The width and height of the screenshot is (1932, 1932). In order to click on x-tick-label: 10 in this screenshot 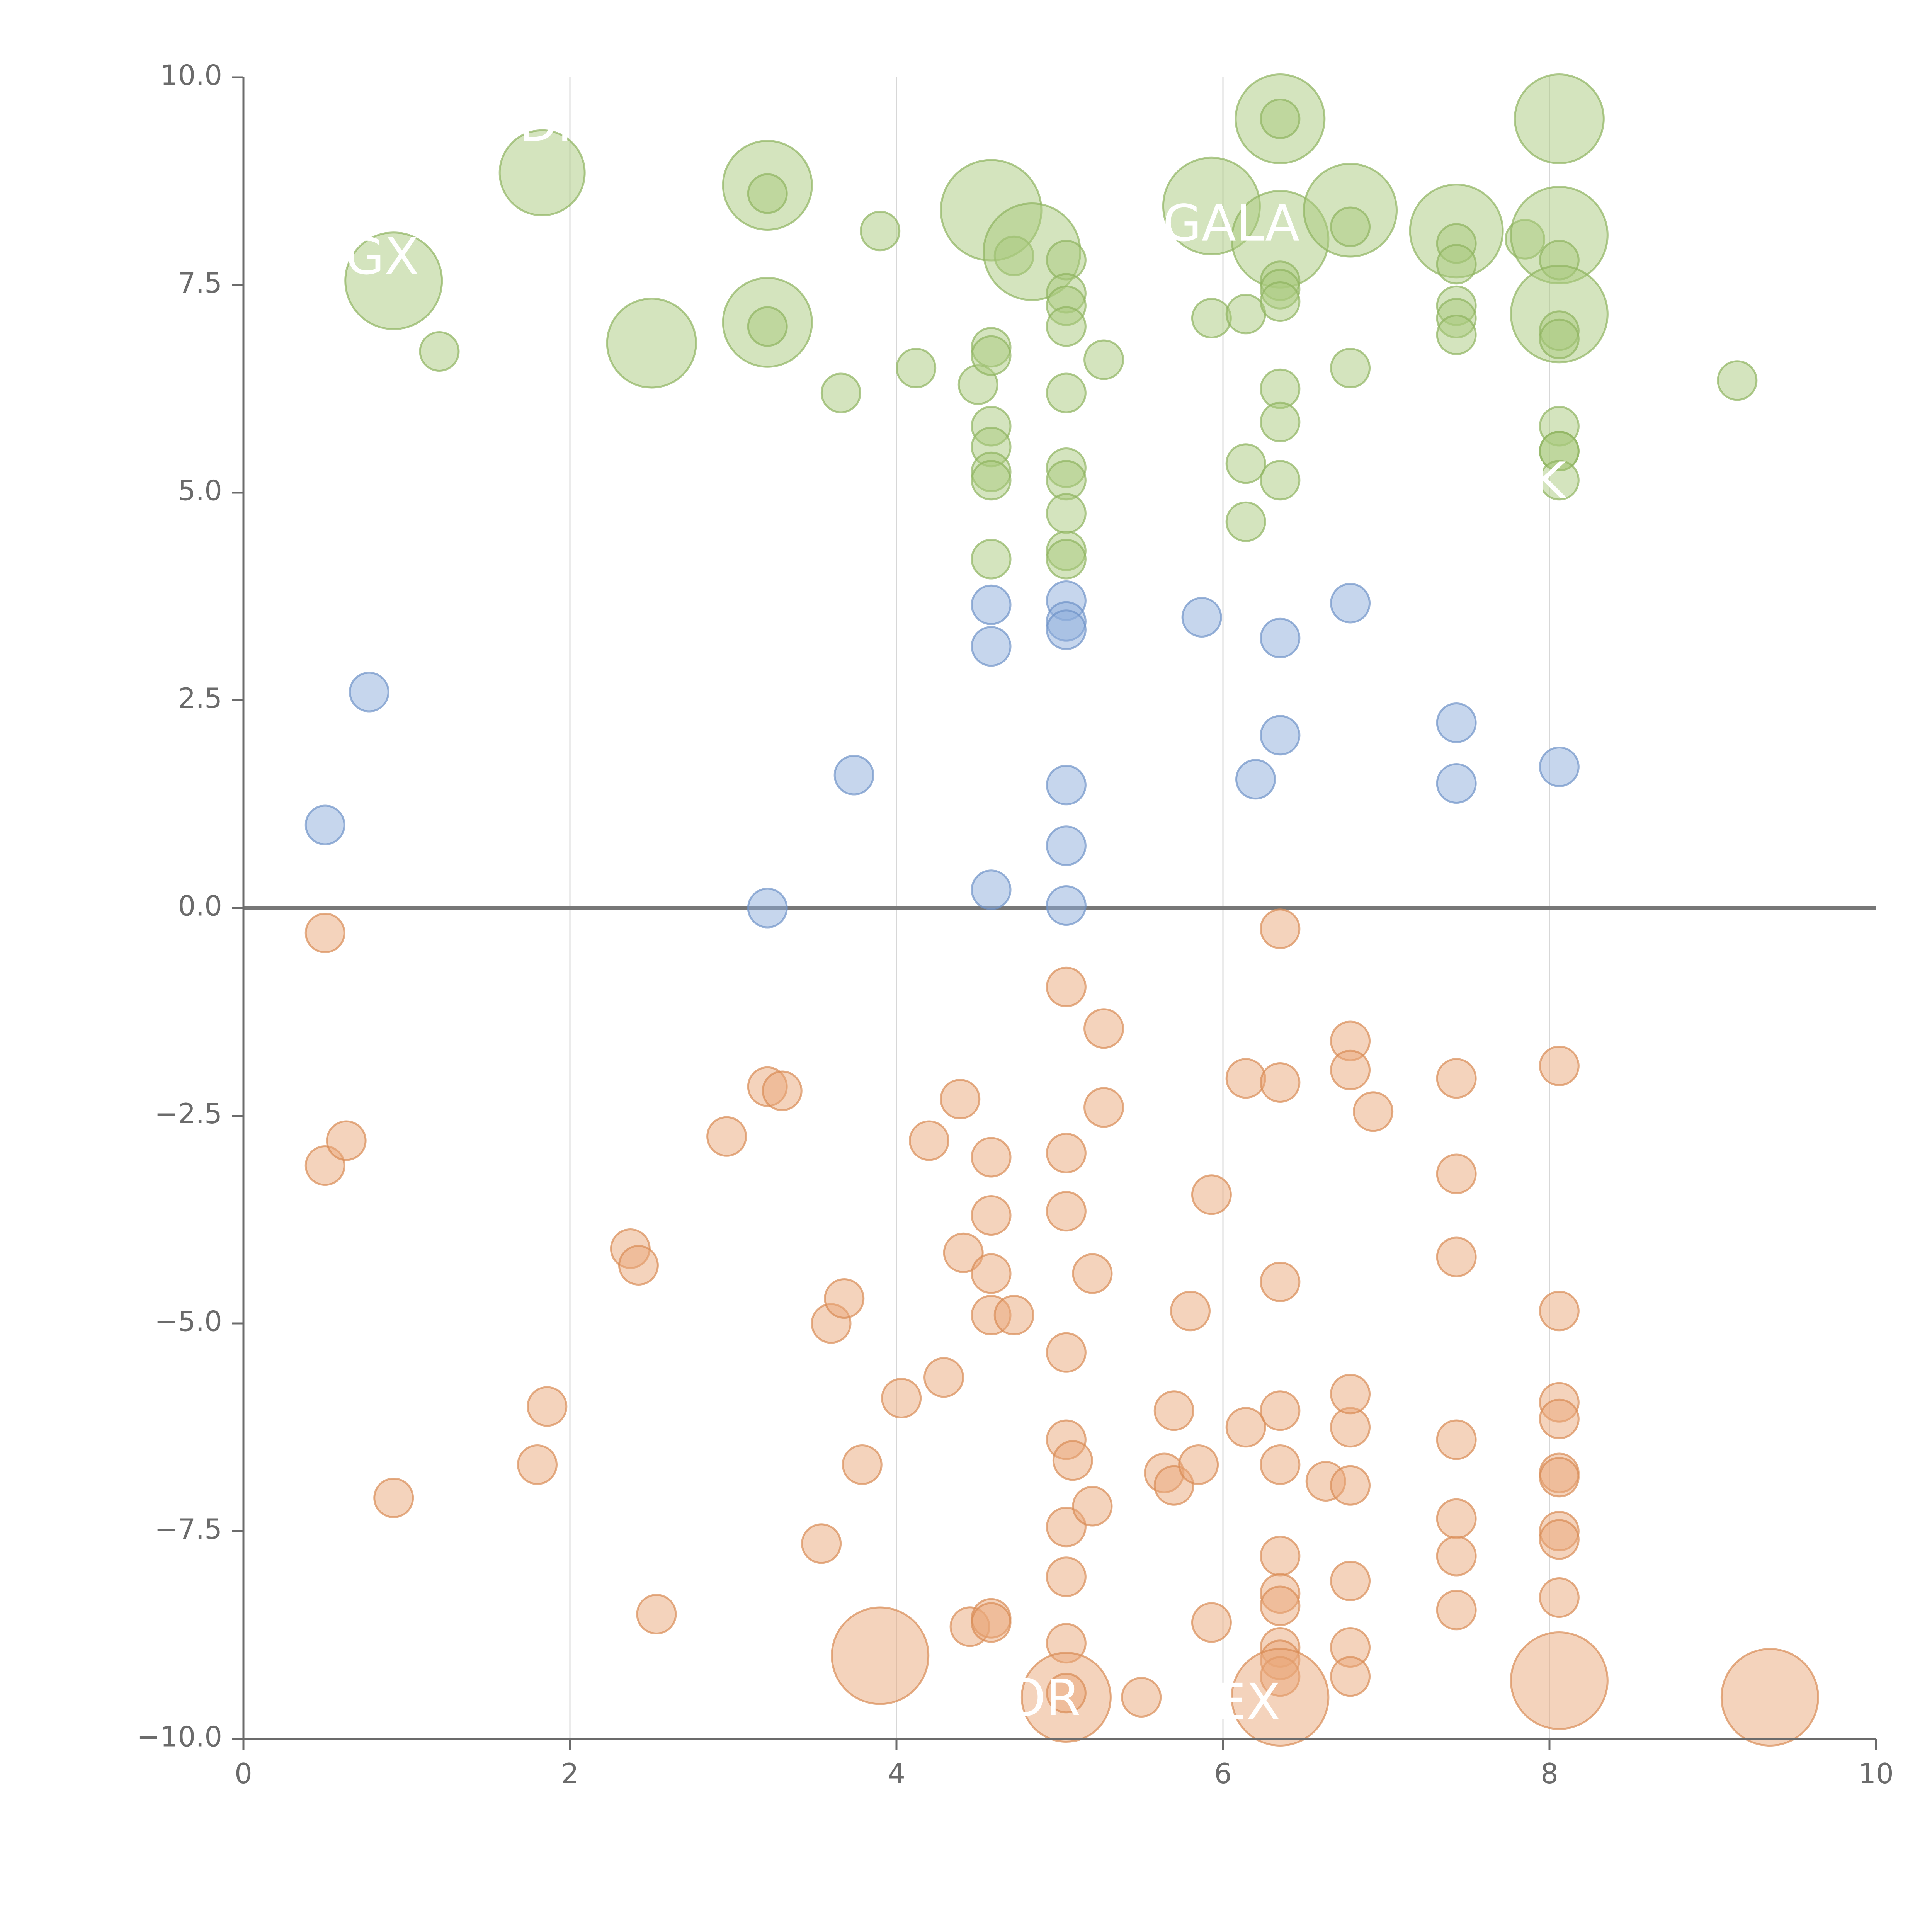, I will do `click(1876, 1773)`.